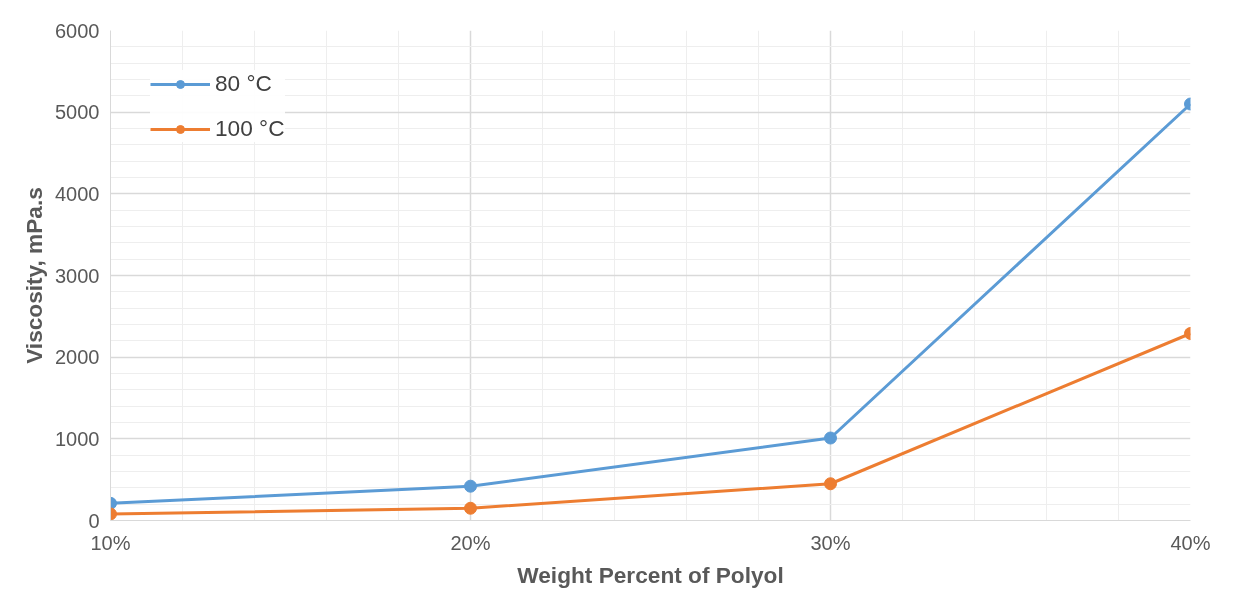 The image size is (1252, 600). Describe the element at coordinates (110, 542) in the screenshot. I see `x-tick-label: 10%` at that location.